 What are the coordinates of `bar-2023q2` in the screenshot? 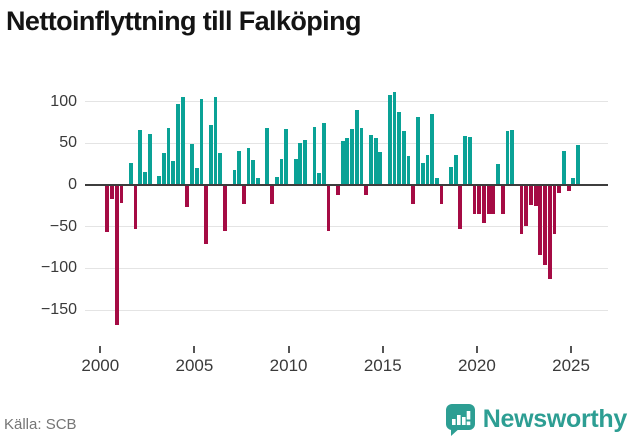 It's located at (540, 221).